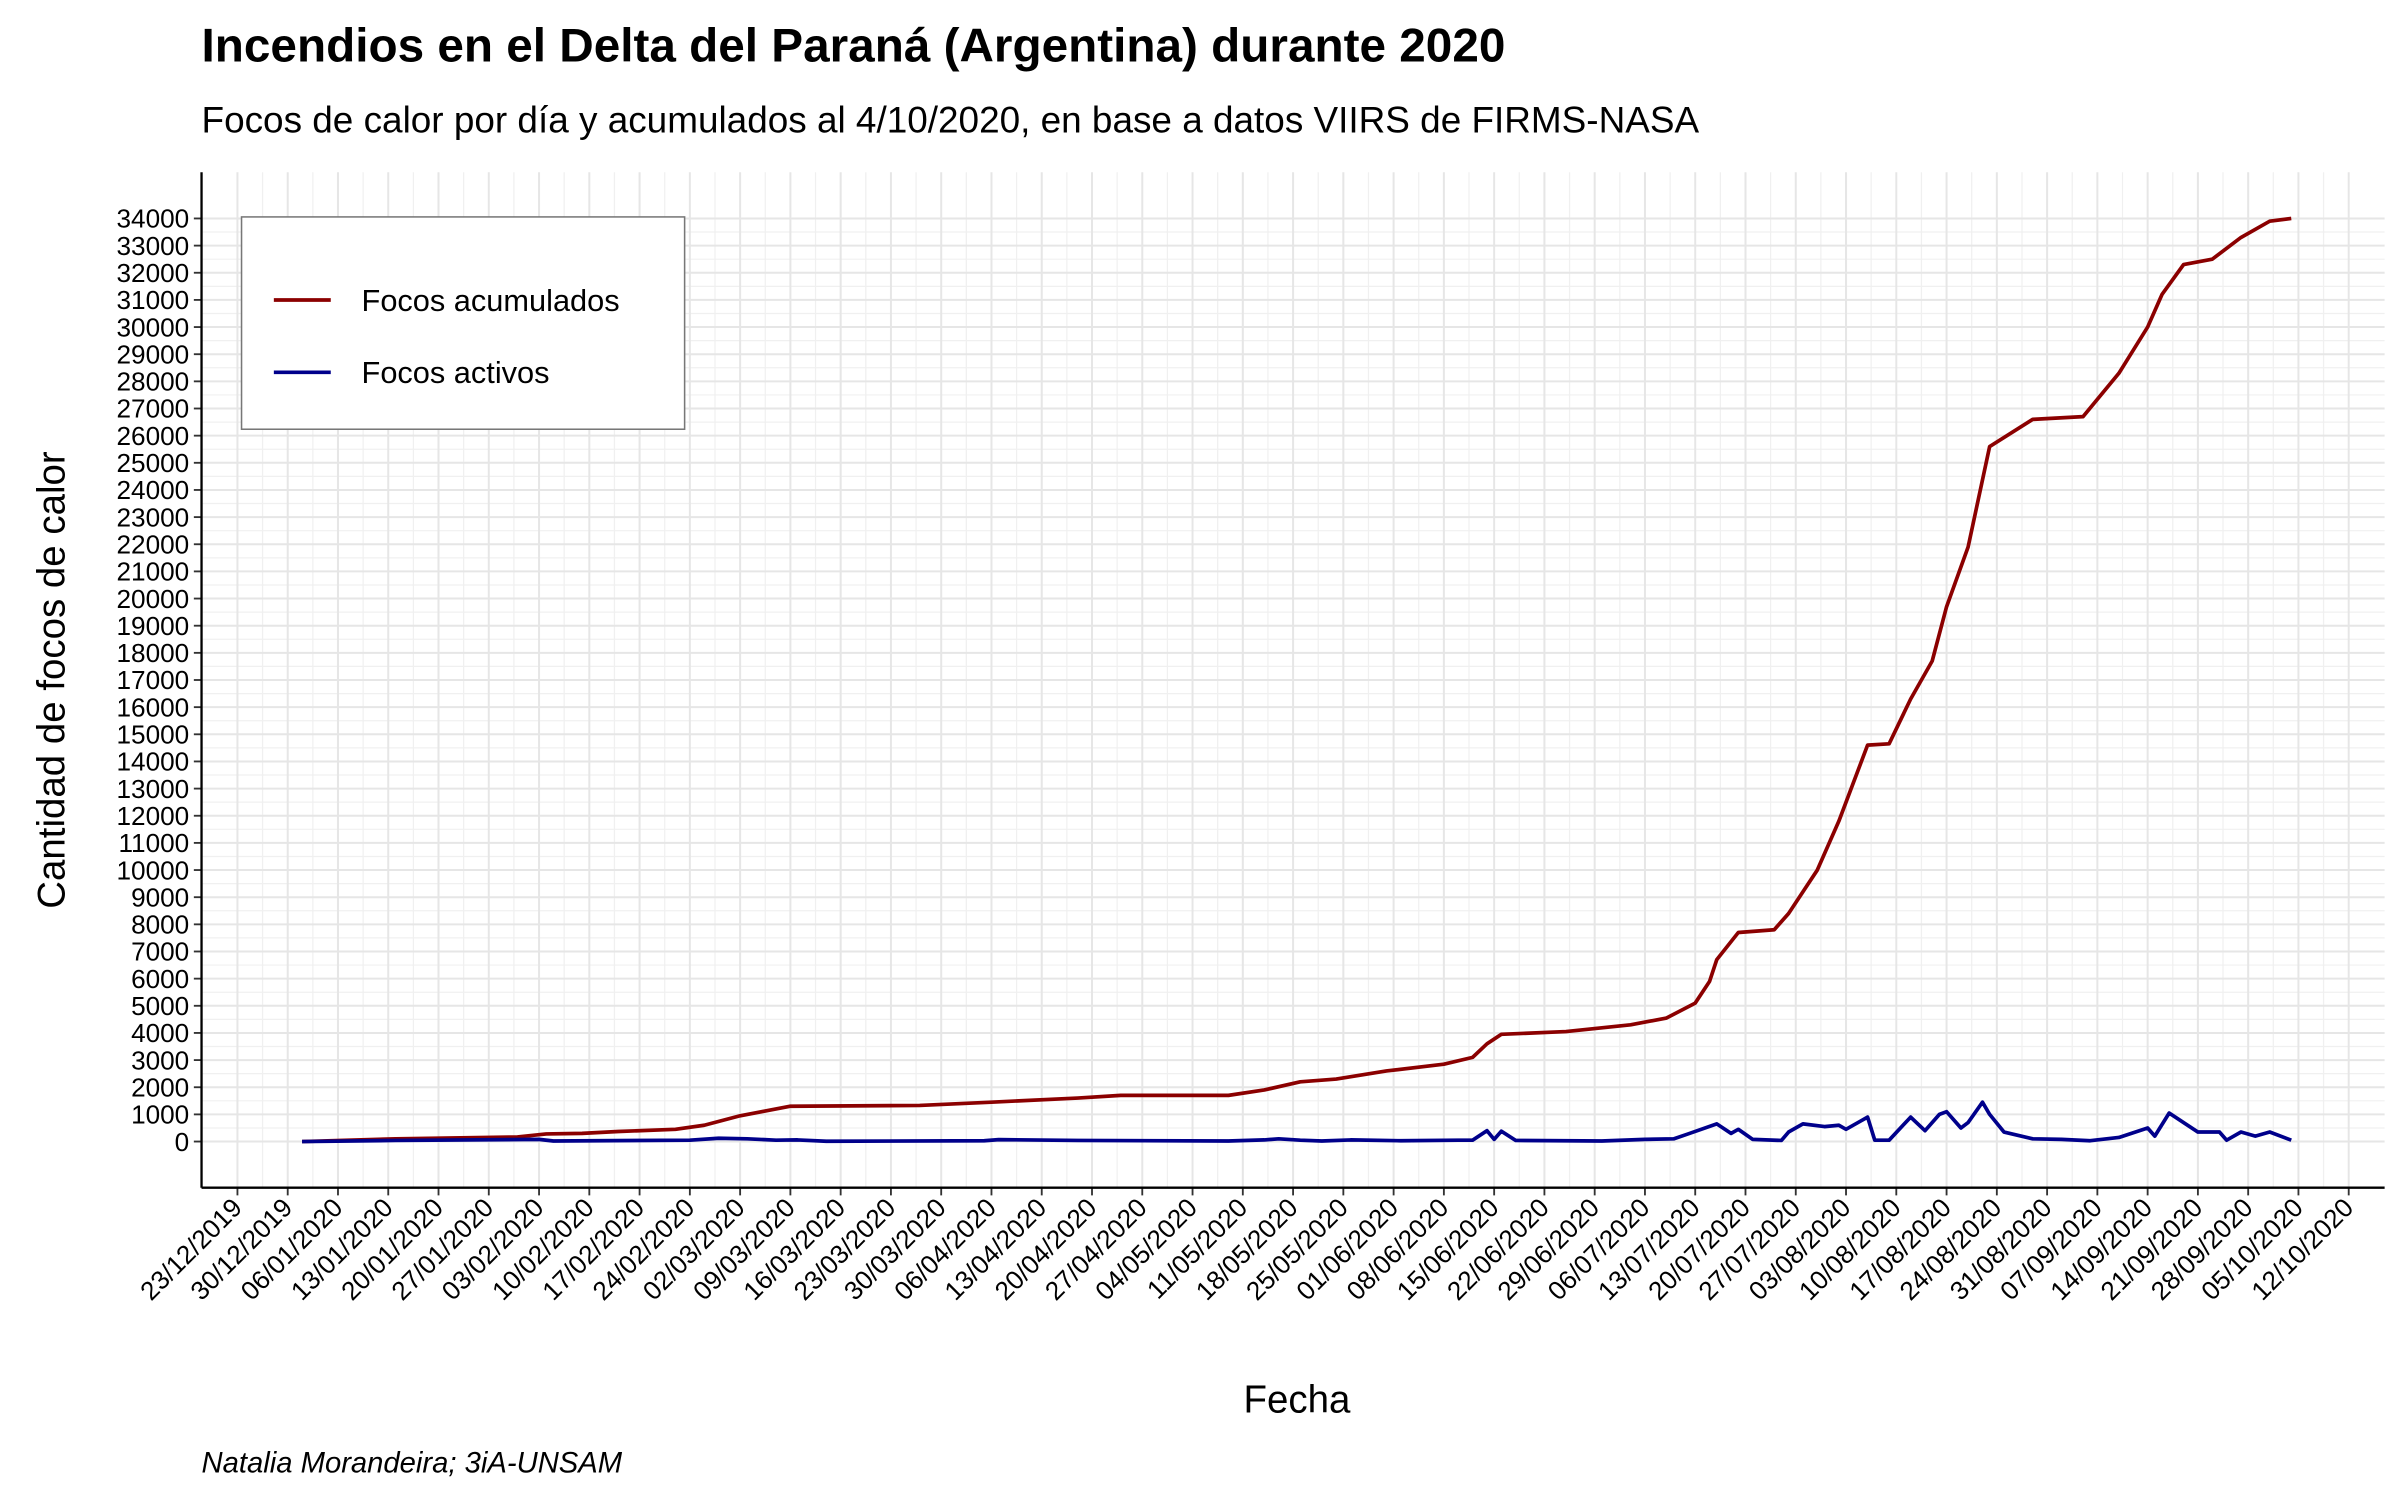 The height and width of the screenshot is (1500, 2400). What do you see at coordinates (456, 372) in the screenshot?
I see `legend-label: Focos activos` at bounding box center [456, 372].